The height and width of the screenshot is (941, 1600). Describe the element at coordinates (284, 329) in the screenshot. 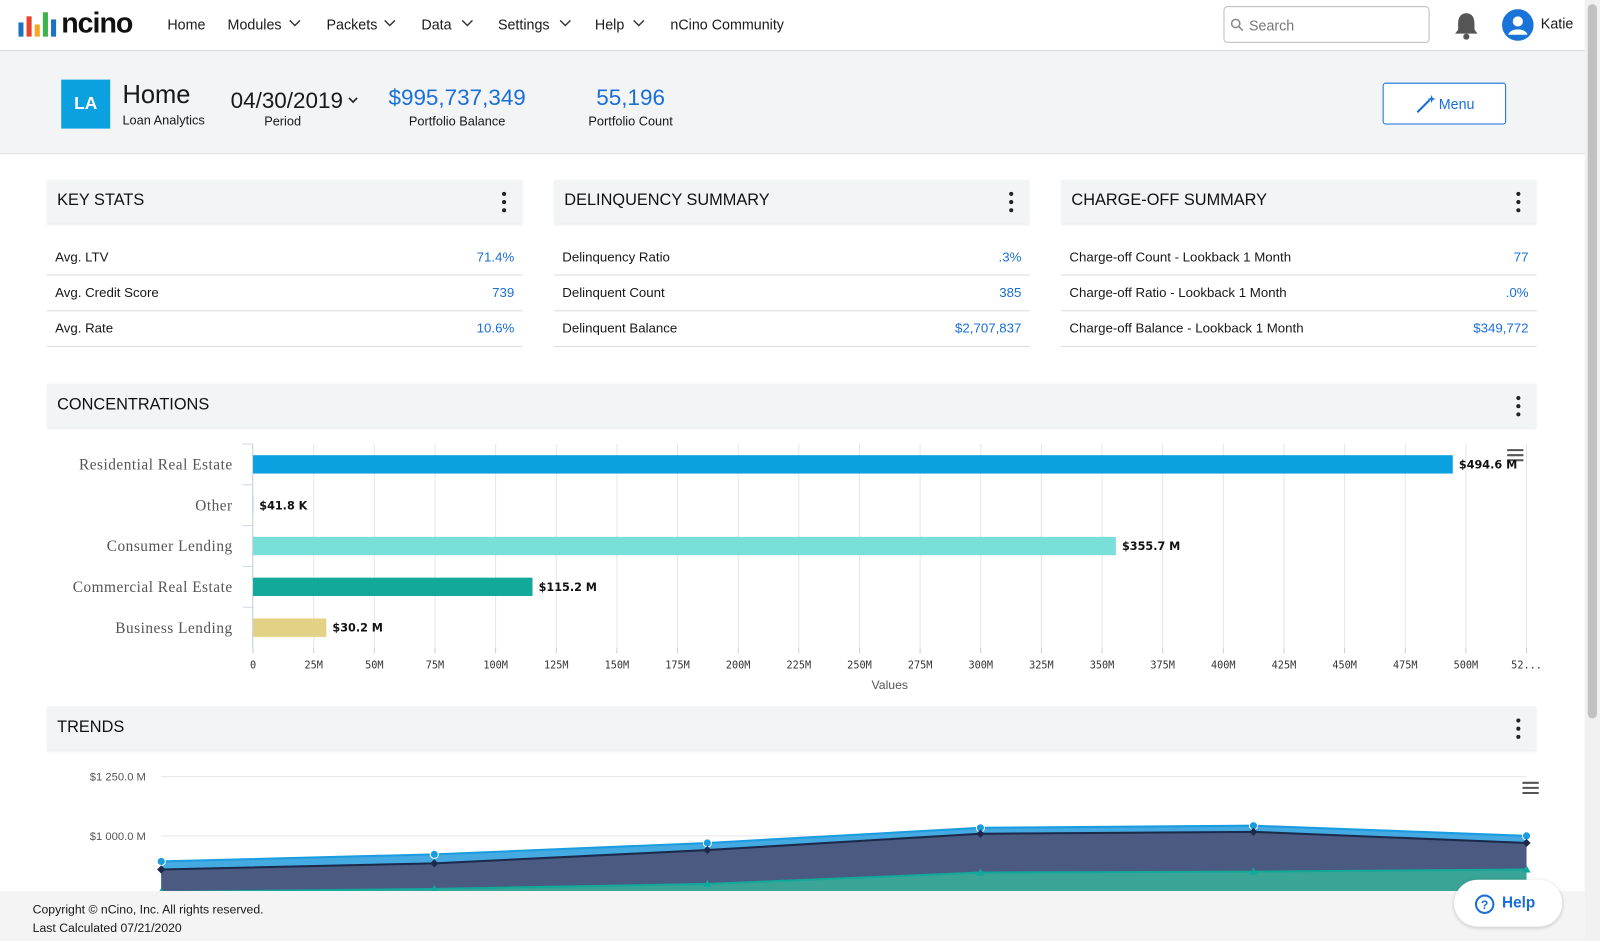

I see `stat-row: Avg. Rate 10.6%` at that location.